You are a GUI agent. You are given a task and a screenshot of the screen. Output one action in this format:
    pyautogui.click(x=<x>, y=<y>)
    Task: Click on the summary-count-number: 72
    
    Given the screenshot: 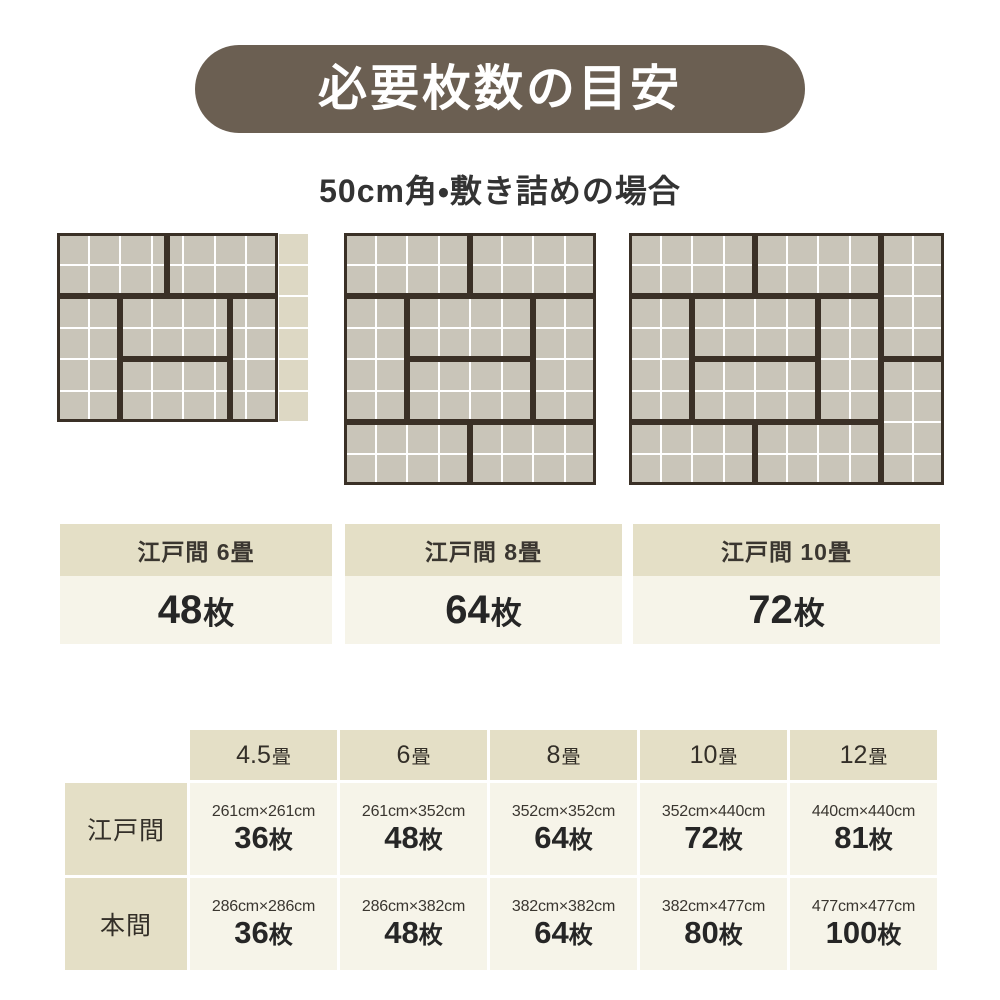 What is the action you would take?
    pyautogui.click(x=770, y=609)
    